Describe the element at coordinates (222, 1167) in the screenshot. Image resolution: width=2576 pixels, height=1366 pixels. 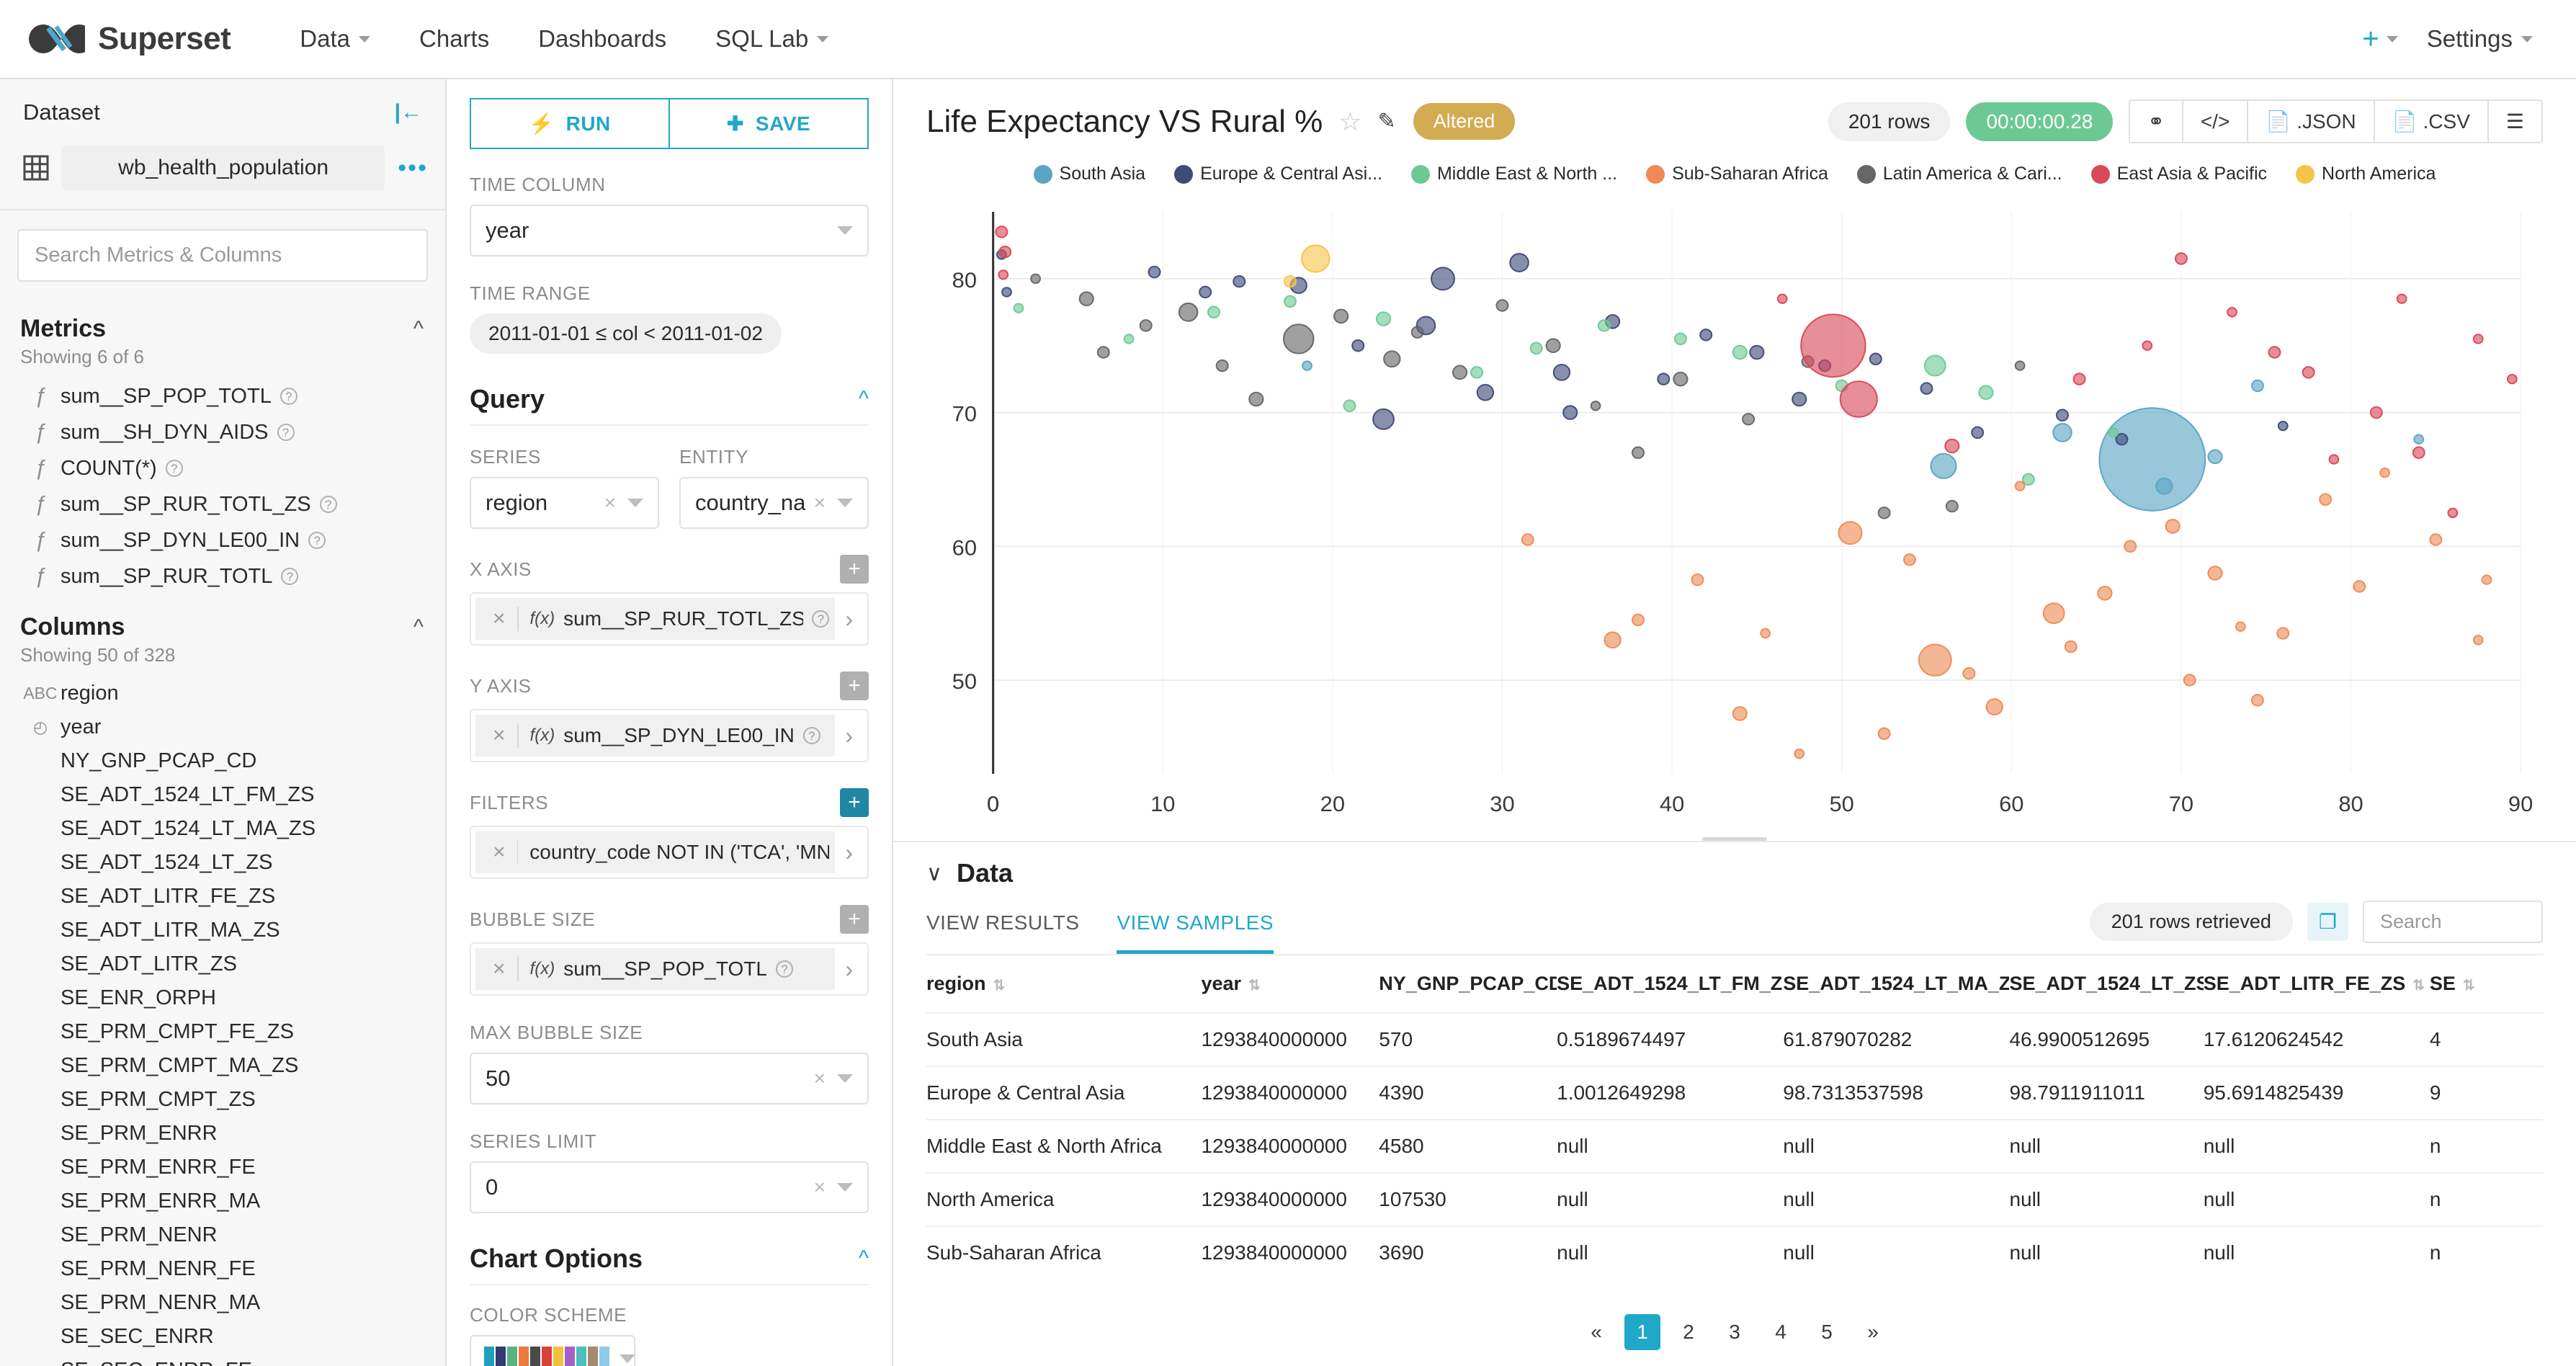
I see `column-item: SE_PRM_ENRR_FE` at that location.